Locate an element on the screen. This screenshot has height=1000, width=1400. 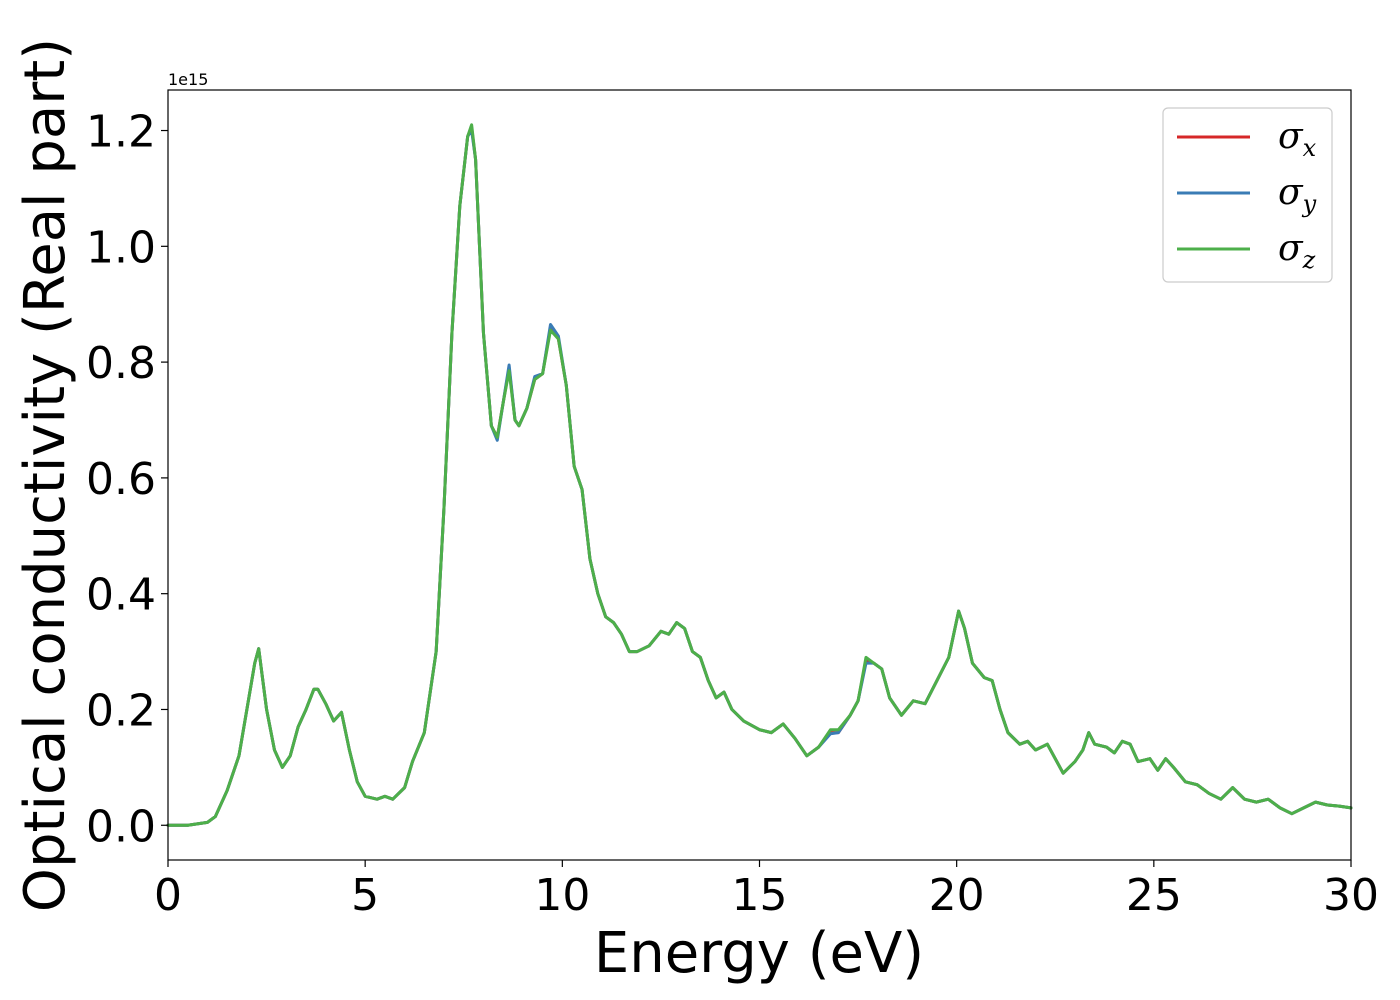
x-tick-label: 0 is located at coordinates (168, 895).